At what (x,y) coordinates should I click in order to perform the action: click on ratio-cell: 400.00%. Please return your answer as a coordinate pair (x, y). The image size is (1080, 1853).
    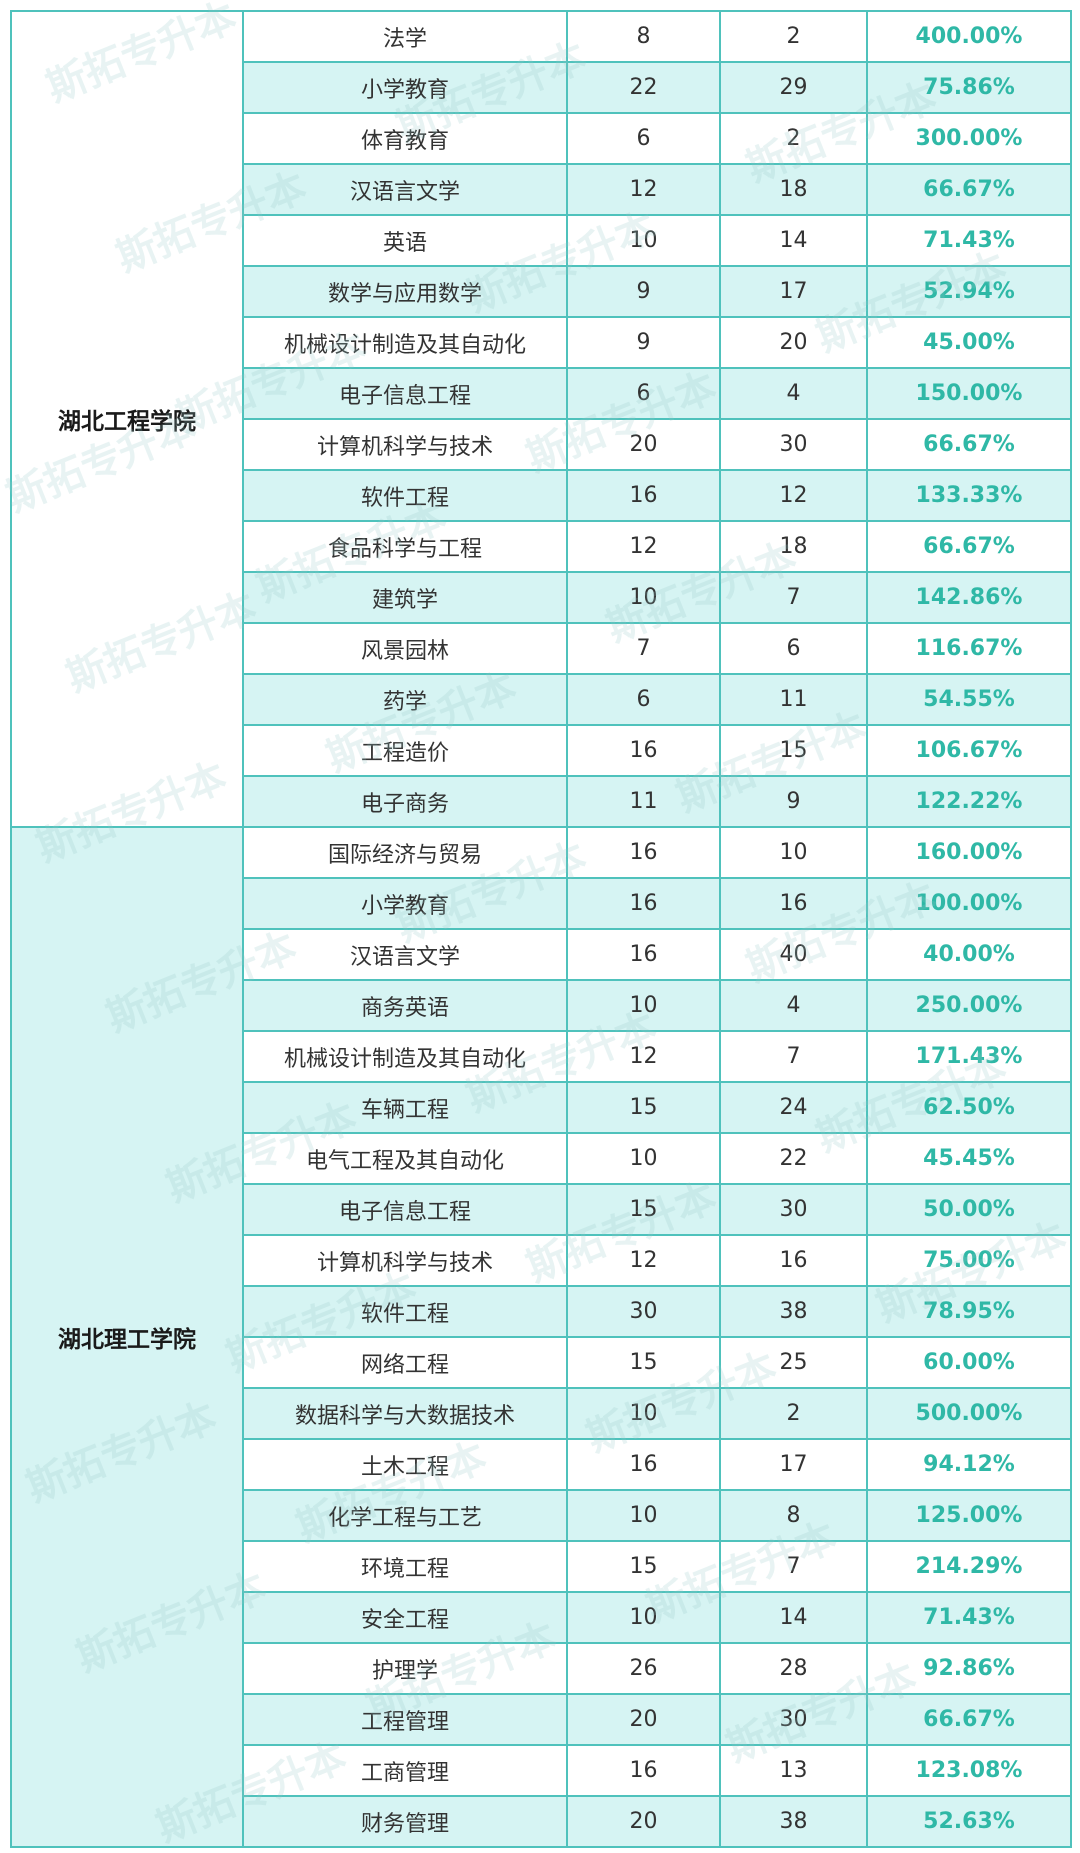
    Looking at the image, I should click on (969, 36).